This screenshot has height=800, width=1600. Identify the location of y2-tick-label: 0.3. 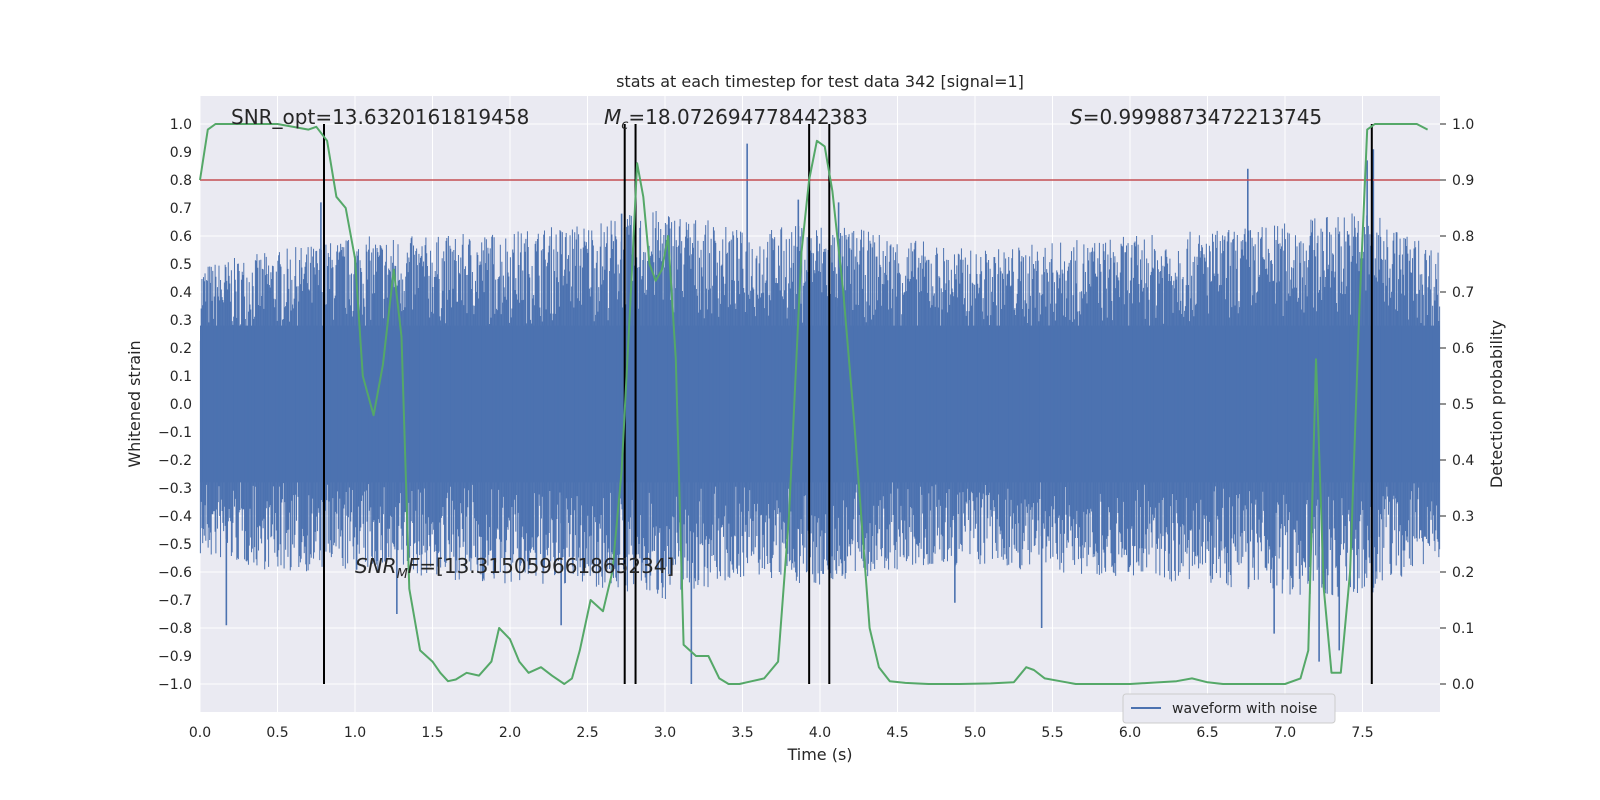
(1463, 517).